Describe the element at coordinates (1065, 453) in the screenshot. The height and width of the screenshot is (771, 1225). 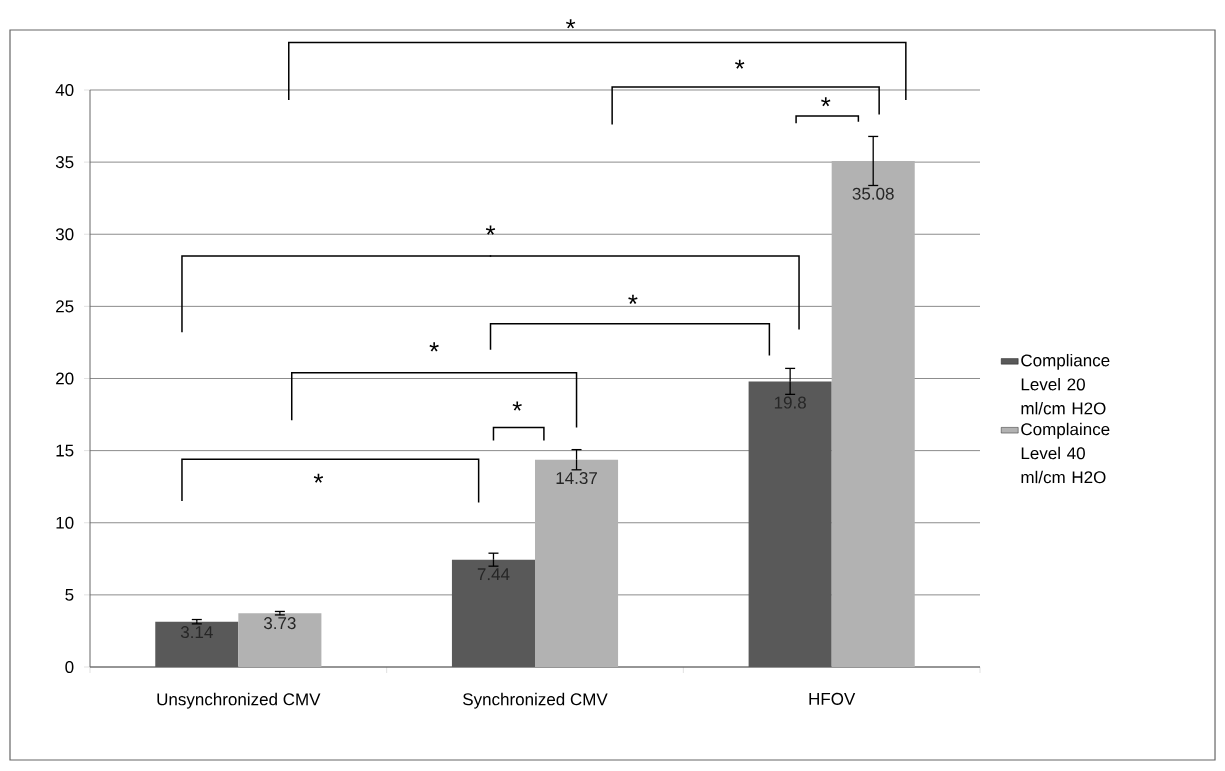
I see `legend-label: Complaince Level 40 ml/cm H2O` at that location.